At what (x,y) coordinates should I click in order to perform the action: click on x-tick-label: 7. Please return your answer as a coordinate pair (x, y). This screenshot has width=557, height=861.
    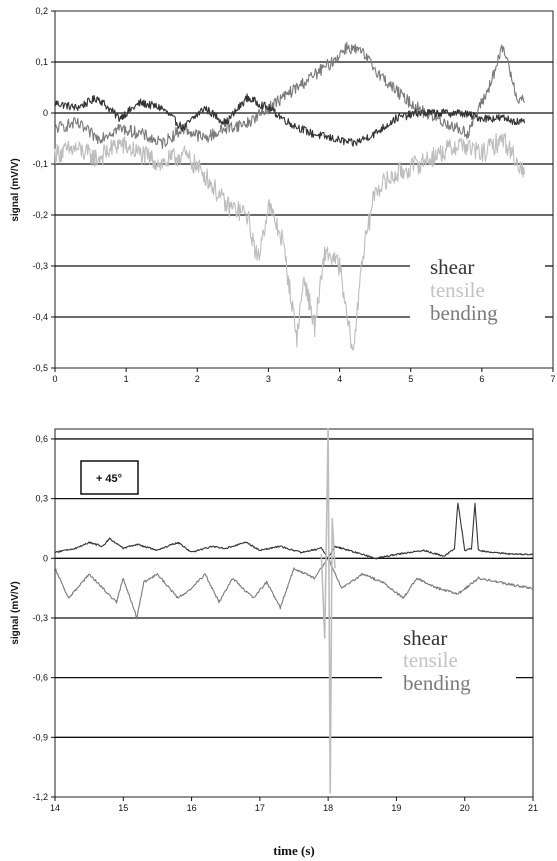
    Looking at the image, I should click on (552, 379).